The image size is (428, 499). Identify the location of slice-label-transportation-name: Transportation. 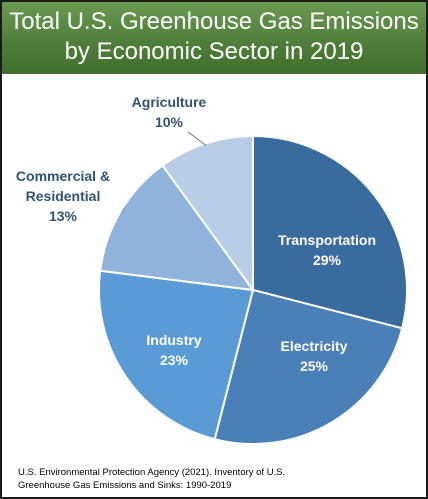
(326, 240).